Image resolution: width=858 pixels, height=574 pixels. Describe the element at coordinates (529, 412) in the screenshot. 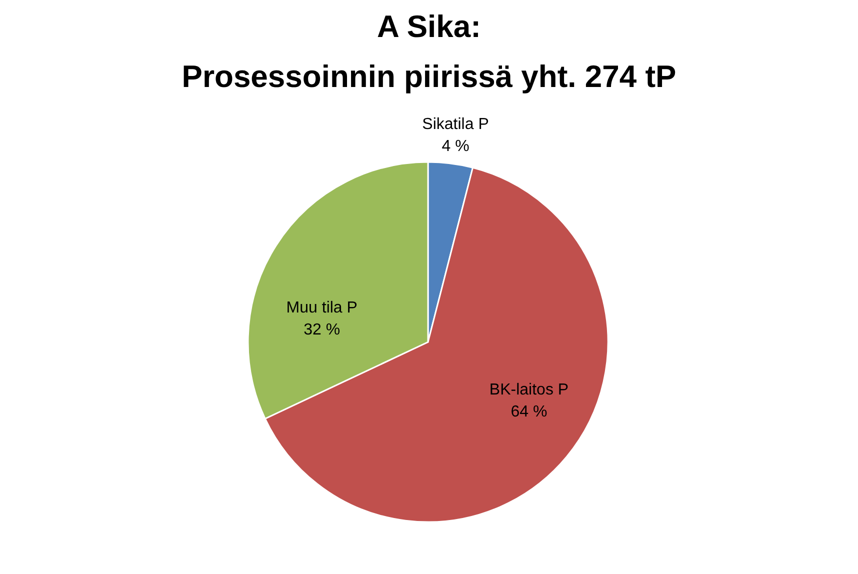

I see `data-label: 64 %` at that location.